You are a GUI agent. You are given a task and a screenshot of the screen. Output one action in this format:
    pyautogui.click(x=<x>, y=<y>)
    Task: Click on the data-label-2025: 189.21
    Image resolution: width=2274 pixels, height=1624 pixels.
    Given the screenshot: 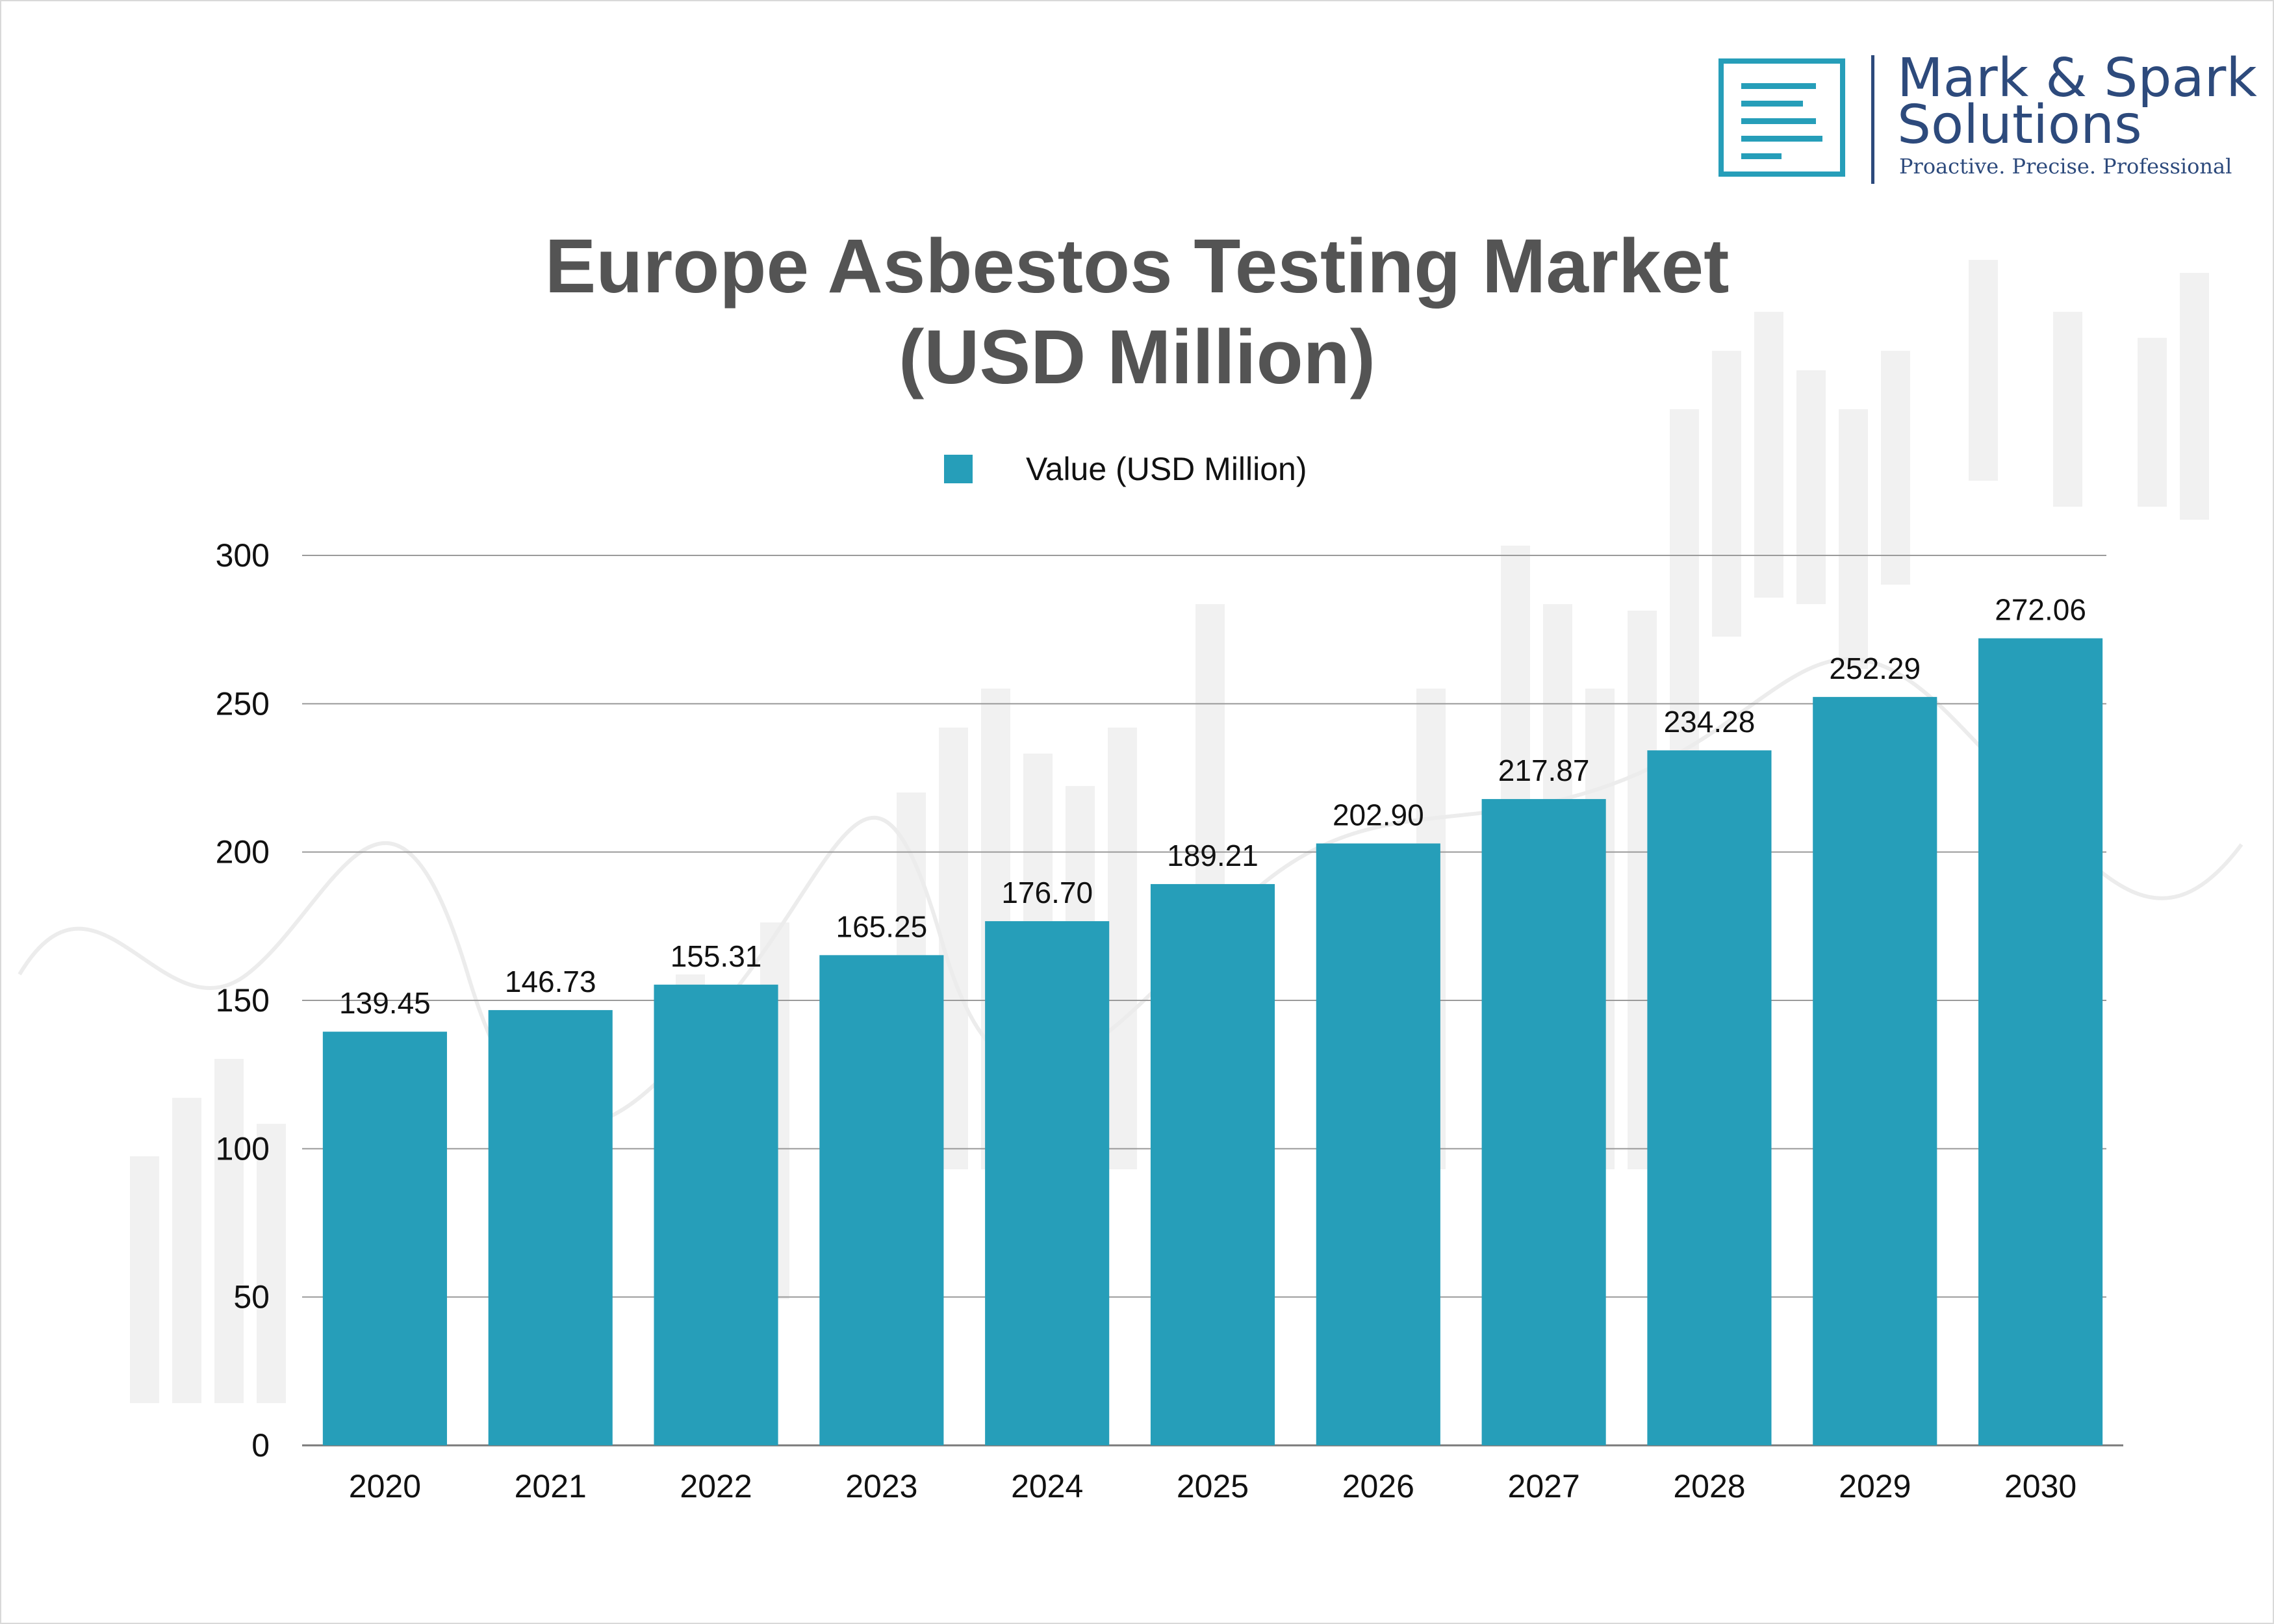 What is the action you would take?
    pyautogui.click(x=1212, y=855)
    